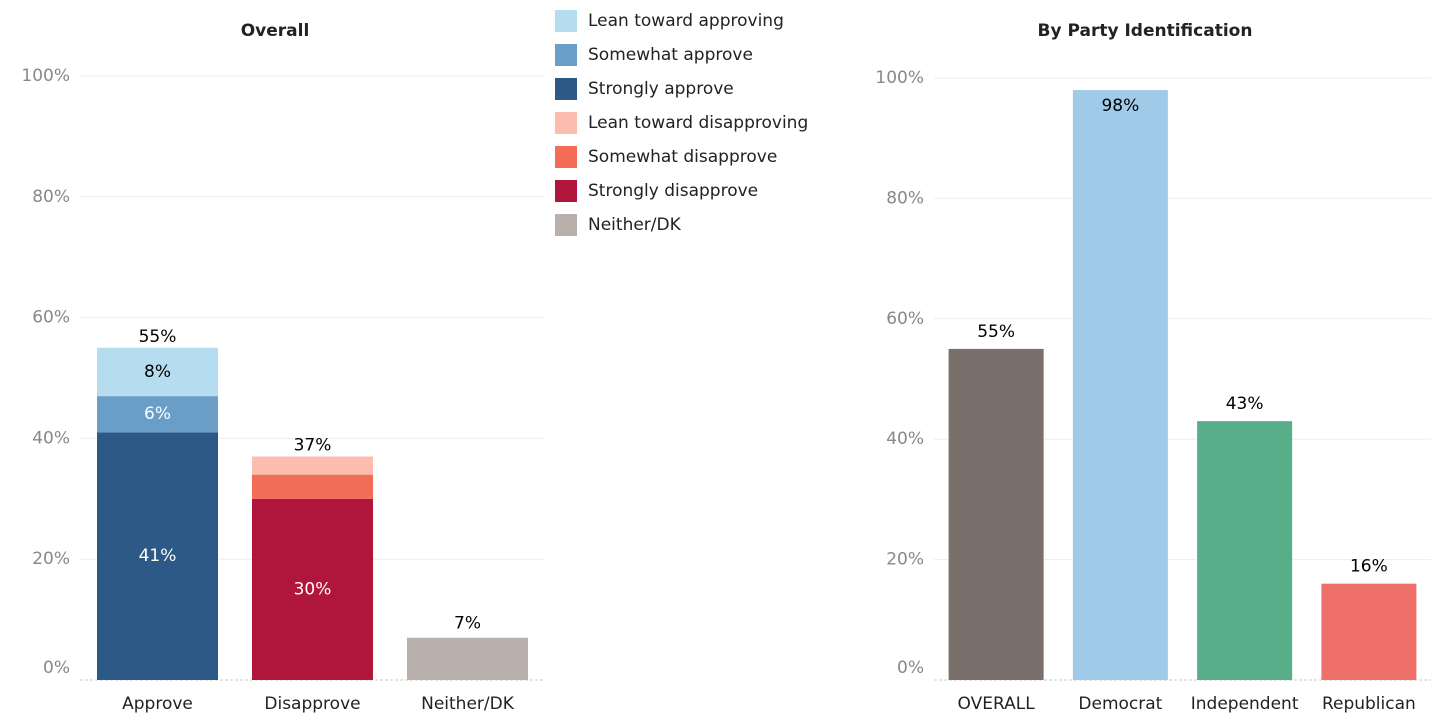 Image resolution: width=1445 pixels, height=719 pixels. What do you see at coordinates (468, 704) in the screenshot?
I see `x-tick-label: Neither/DK` at bounding box center [468, 704].